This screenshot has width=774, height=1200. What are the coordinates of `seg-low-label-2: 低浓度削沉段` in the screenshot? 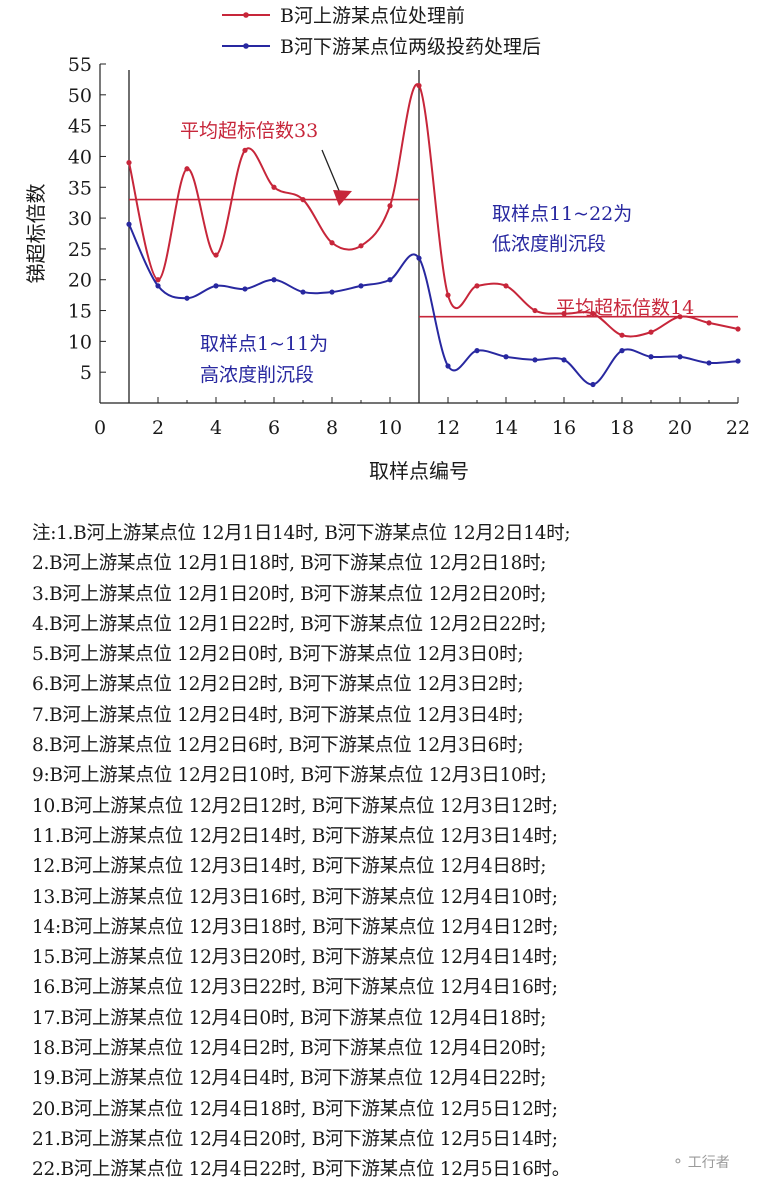 It's located at (549, 244).